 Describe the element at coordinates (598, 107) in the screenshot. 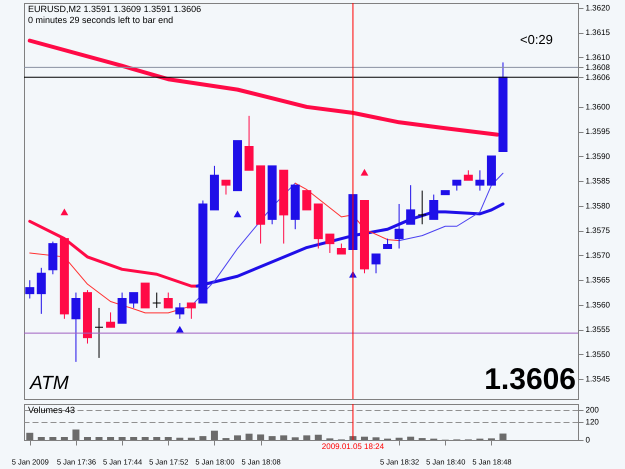

I see `y-tick-label: 1.3600` at that location.